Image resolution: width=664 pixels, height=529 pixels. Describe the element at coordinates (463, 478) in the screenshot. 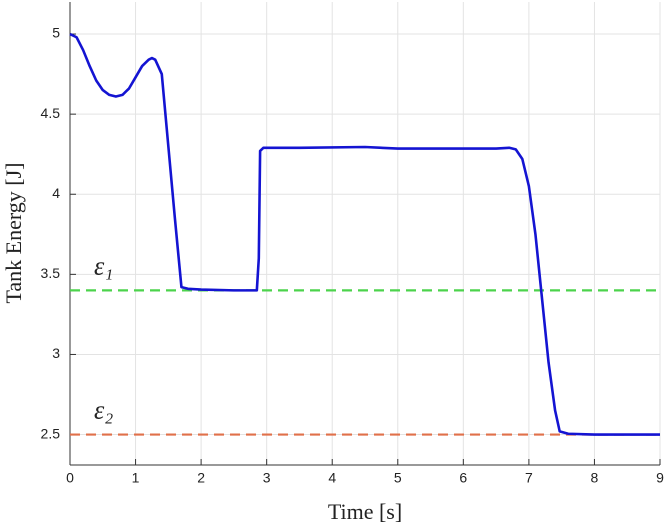

I see `x-tick-label: 6` at that location.